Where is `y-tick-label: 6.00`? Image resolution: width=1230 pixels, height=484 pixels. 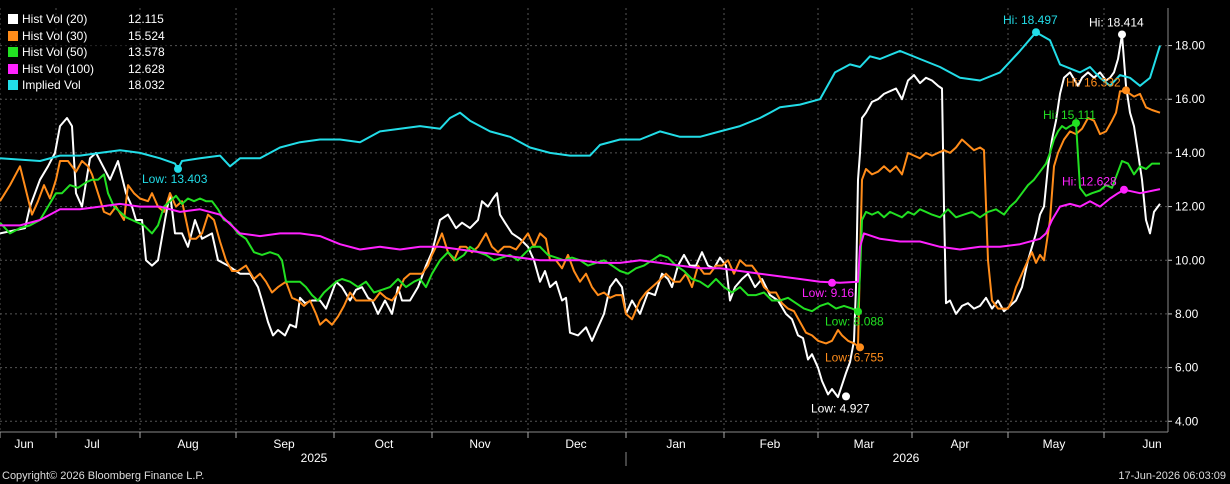 y-tick-label: 6.00 is located at coordinates (1187, 368).